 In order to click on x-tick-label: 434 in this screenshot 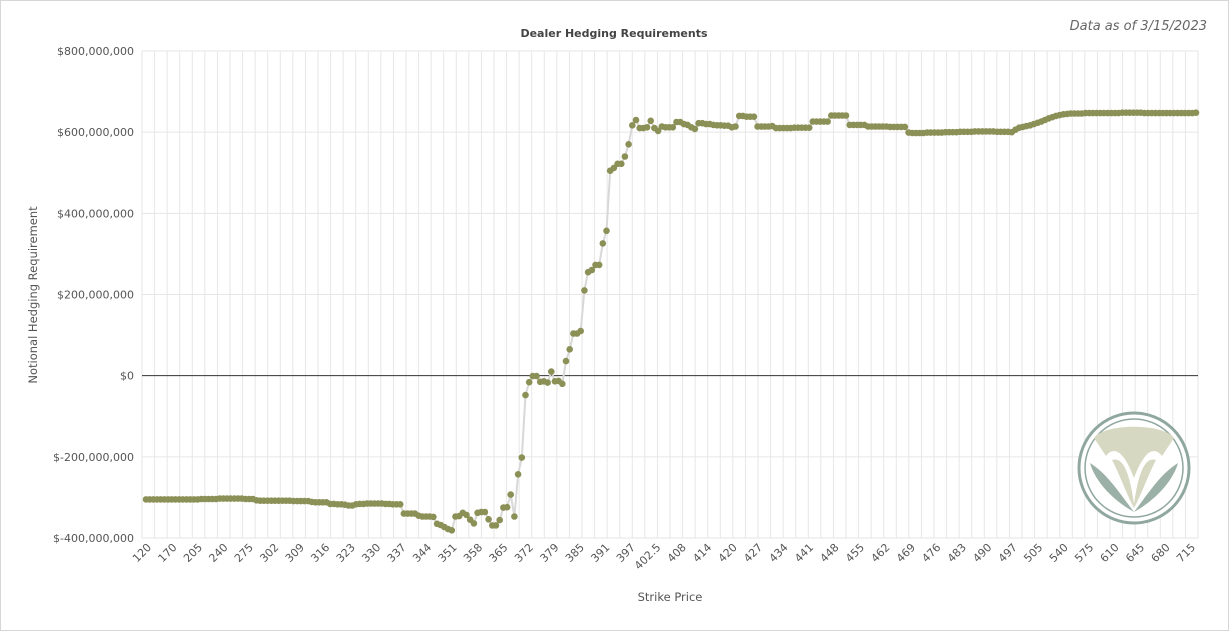, I will do `click(779, 553)`.